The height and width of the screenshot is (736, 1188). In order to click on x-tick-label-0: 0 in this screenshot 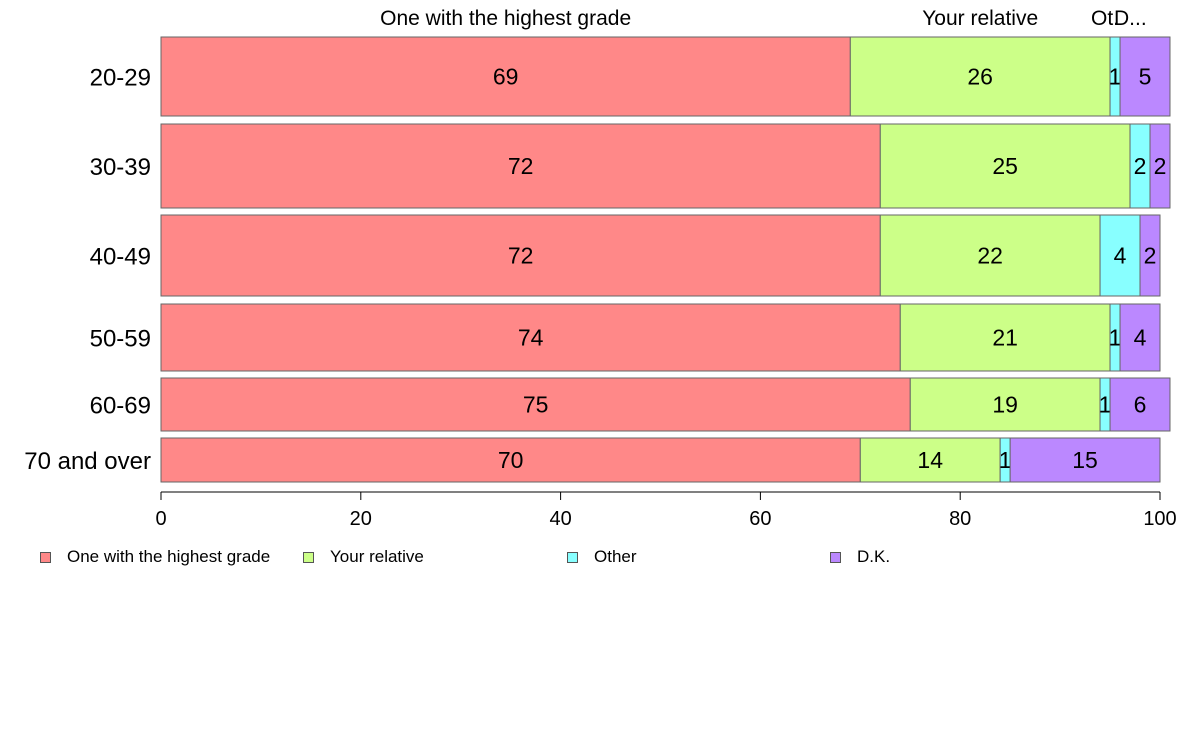, I will do `click(160, 519)`.